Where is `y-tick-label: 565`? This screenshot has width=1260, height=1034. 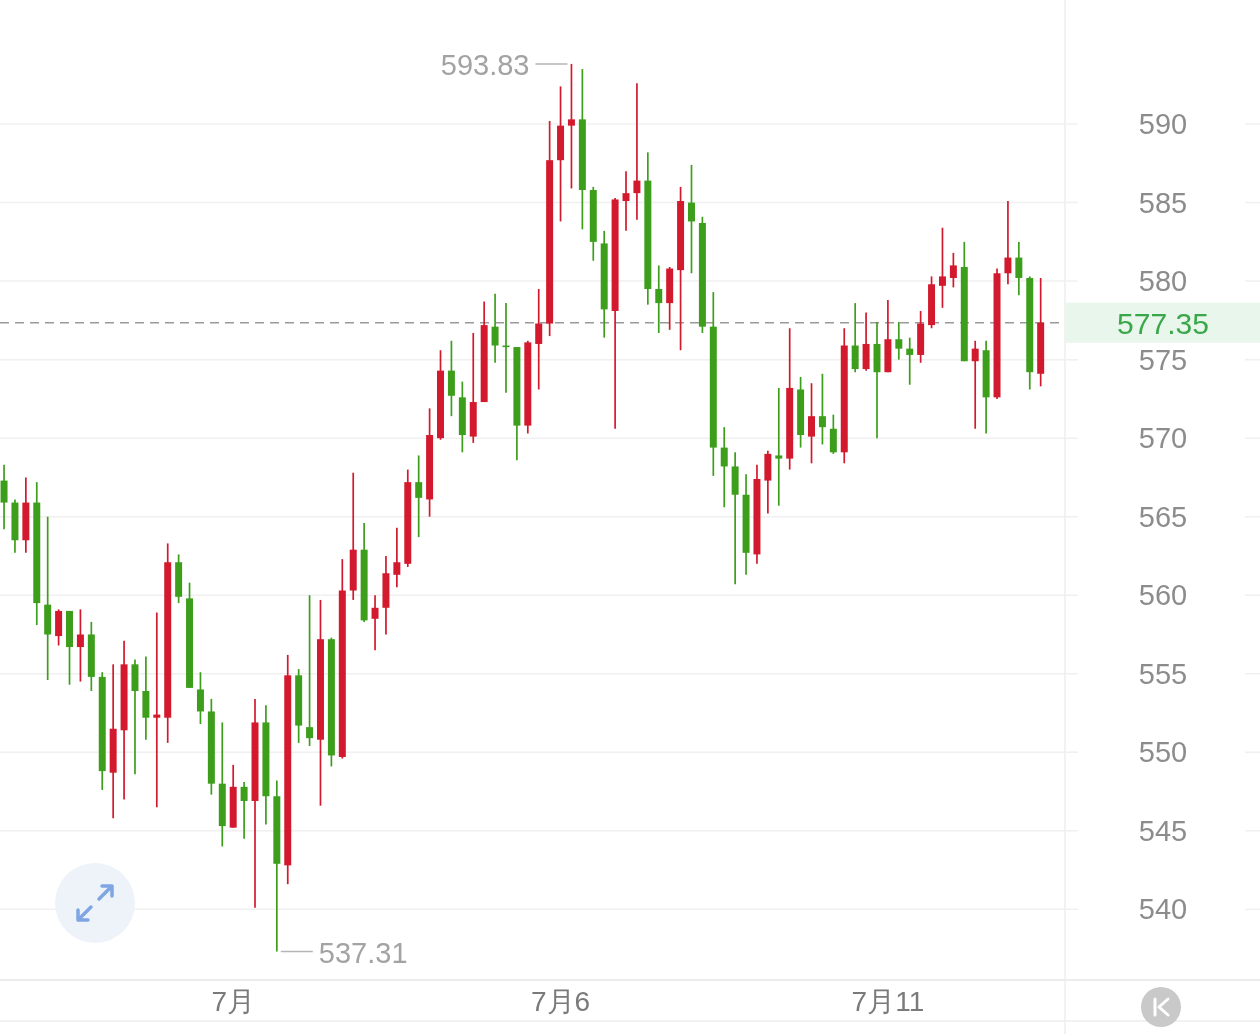 y-tick-label: 565 is located at coordinates (1163, 516).